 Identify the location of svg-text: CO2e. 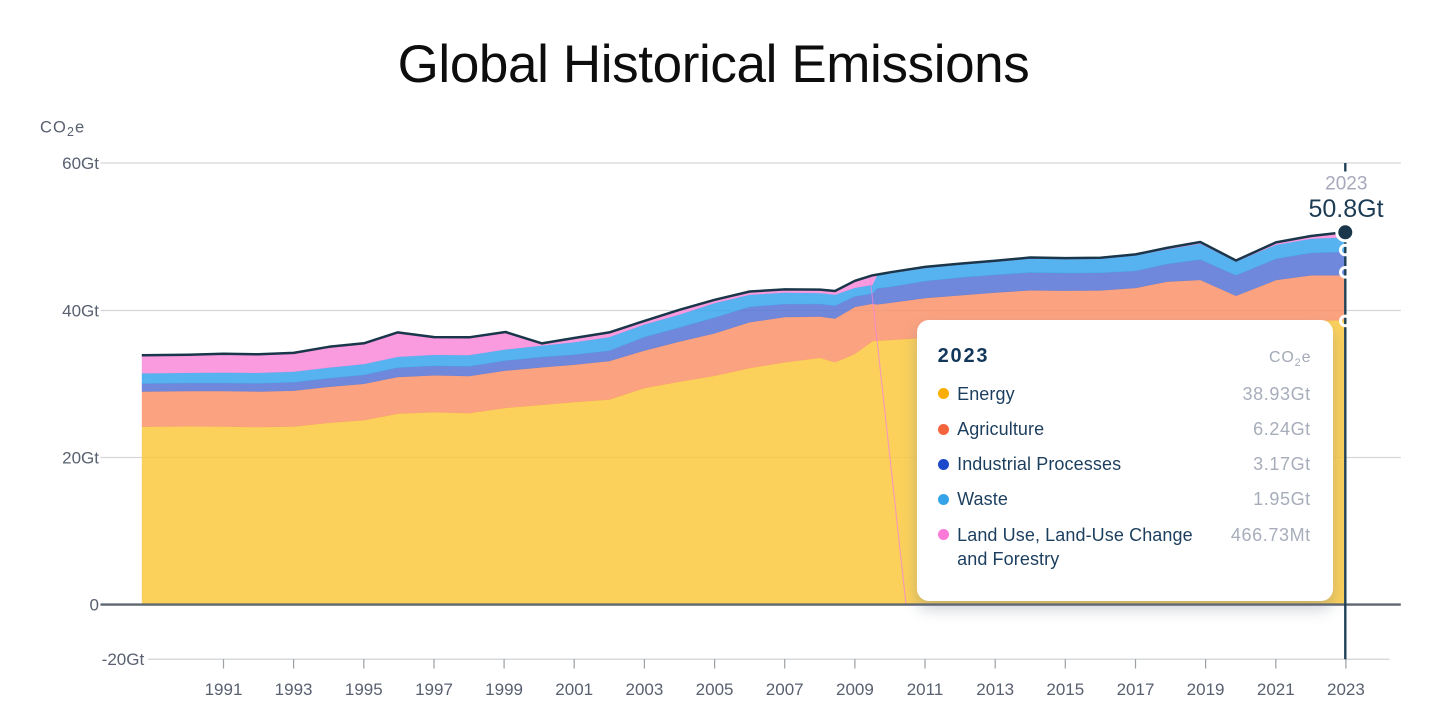
(62, 129).